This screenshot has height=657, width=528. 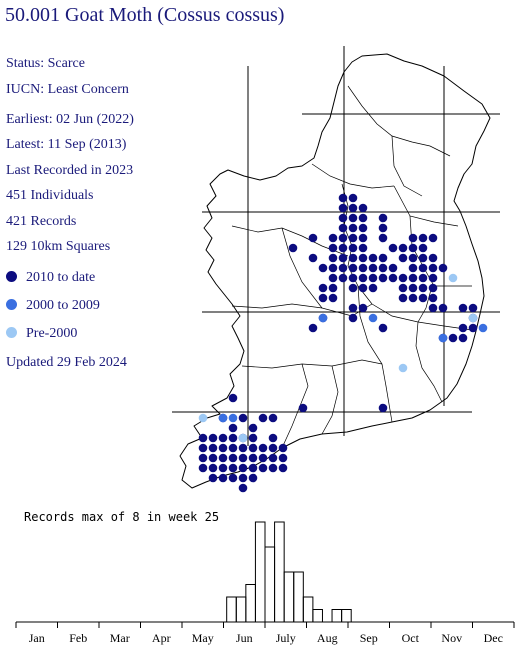 I want to click on legend-dot-old-icon, so click(x=11, y=333).